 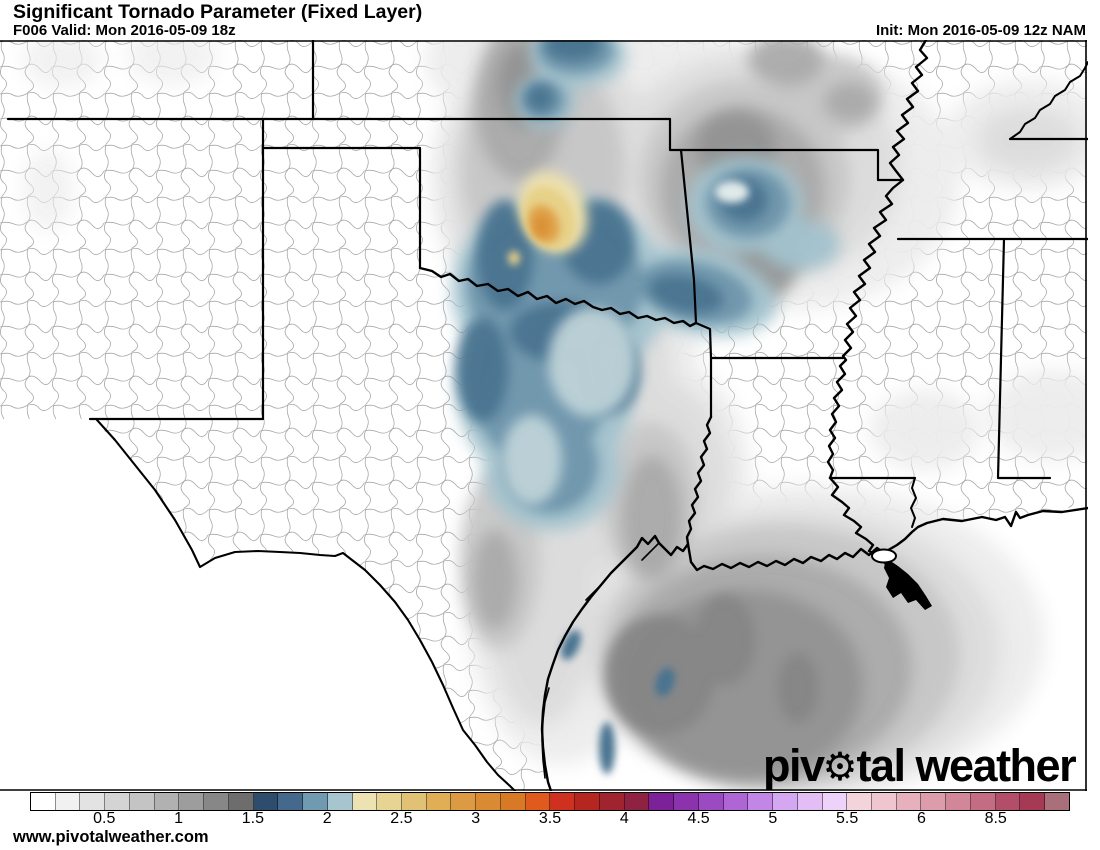 I want to click on gear-icon: ⚙, so click(x=840, y=767).